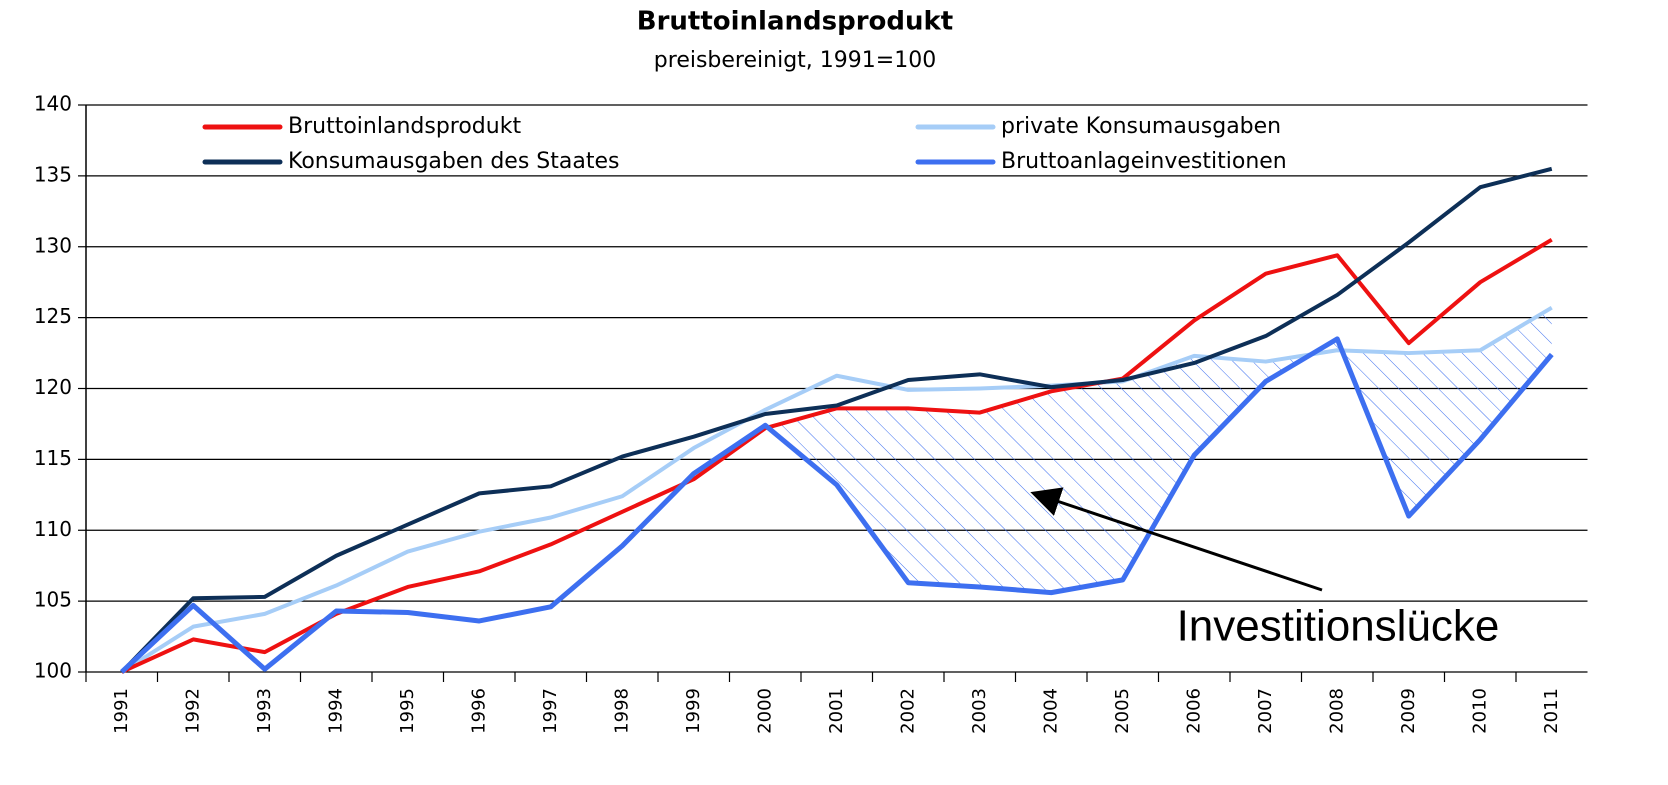 The height and width of the screenshot is (785, 1668). I want to click on x-tick-label: 1993, so click(264, 711).